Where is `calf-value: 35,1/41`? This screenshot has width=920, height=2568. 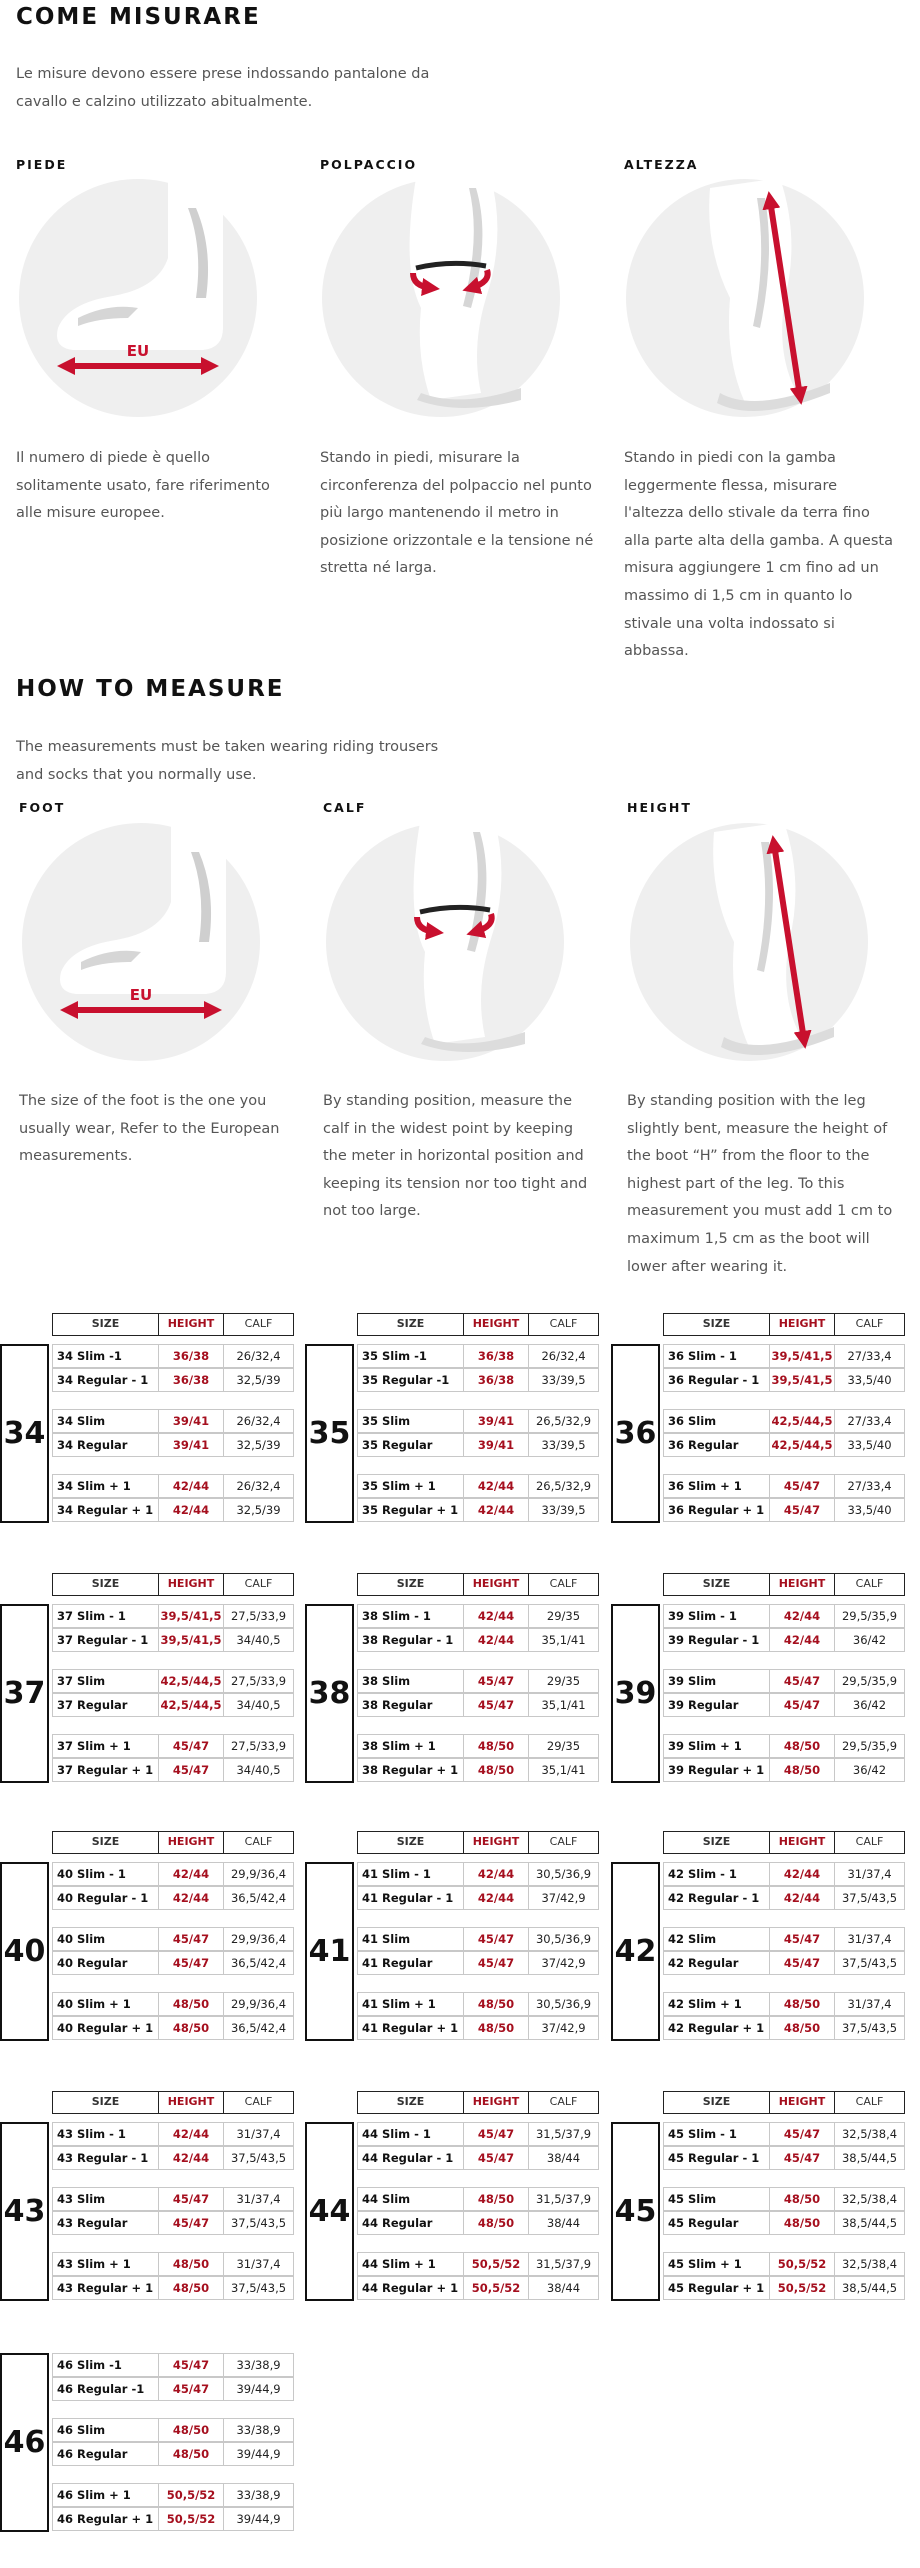 calf-value: 35,1/41 is located at coordinates (563, 1705).